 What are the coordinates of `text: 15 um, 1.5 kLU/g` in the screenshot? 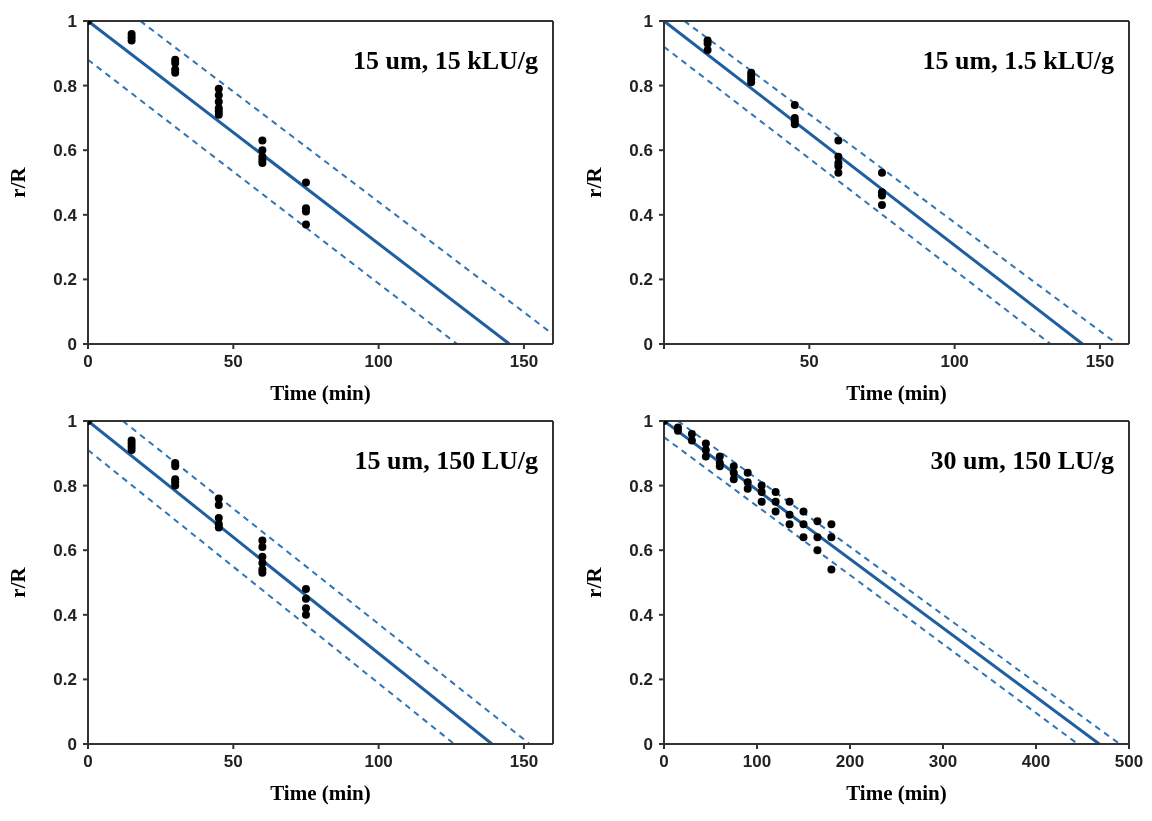 It's located at (1018, 61).